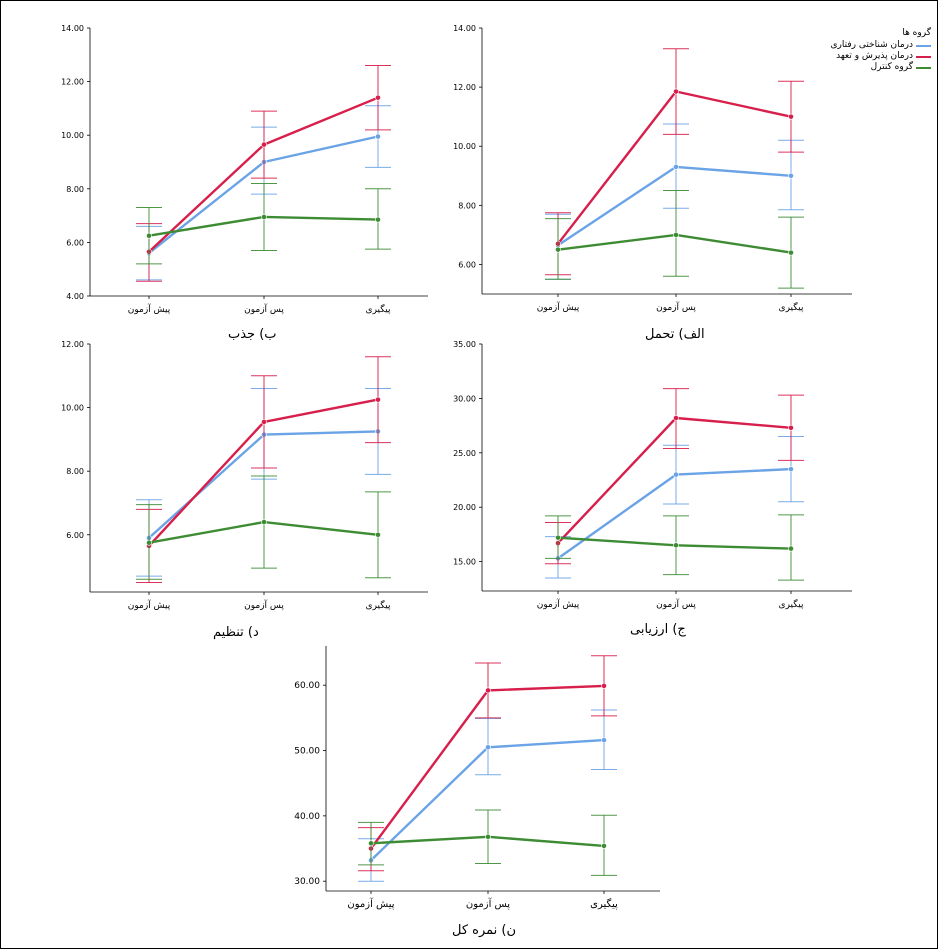 This screenshot has height=949, width=938. Describe the element at coordinates (675, 334) in the screenshot. I see `panel-title-tolerance: الف) تحمل` at that location.